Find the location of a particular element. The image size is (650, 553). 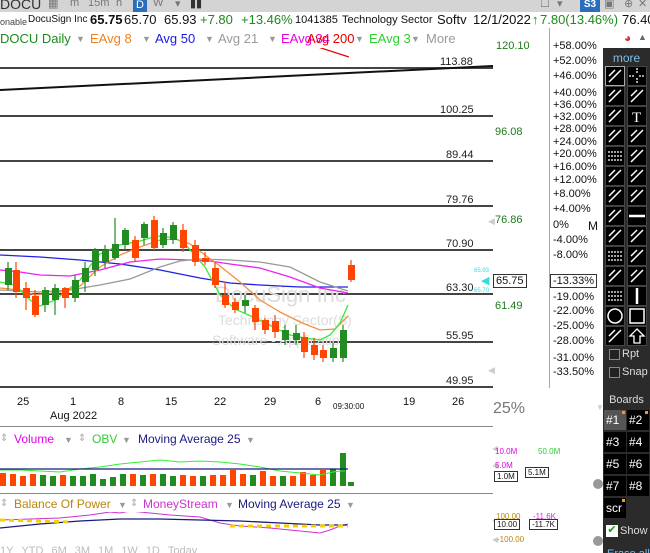

crosshair-box-tool-icon is located at coordinates (615, 76).